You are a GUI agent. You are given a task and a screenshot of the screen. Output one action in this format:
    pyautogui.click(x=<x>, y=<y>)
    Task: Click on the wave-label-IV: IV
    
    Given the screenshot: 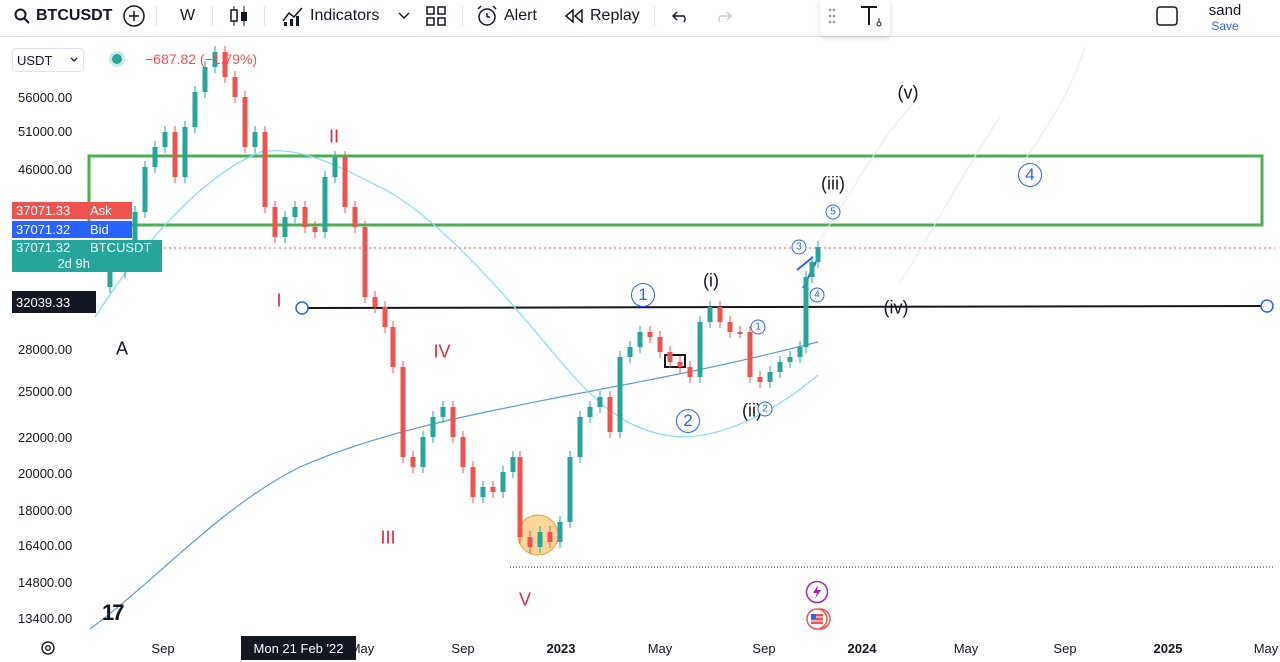 What is the action you would take?
    pyautogui.click(x=442, y=351)
    